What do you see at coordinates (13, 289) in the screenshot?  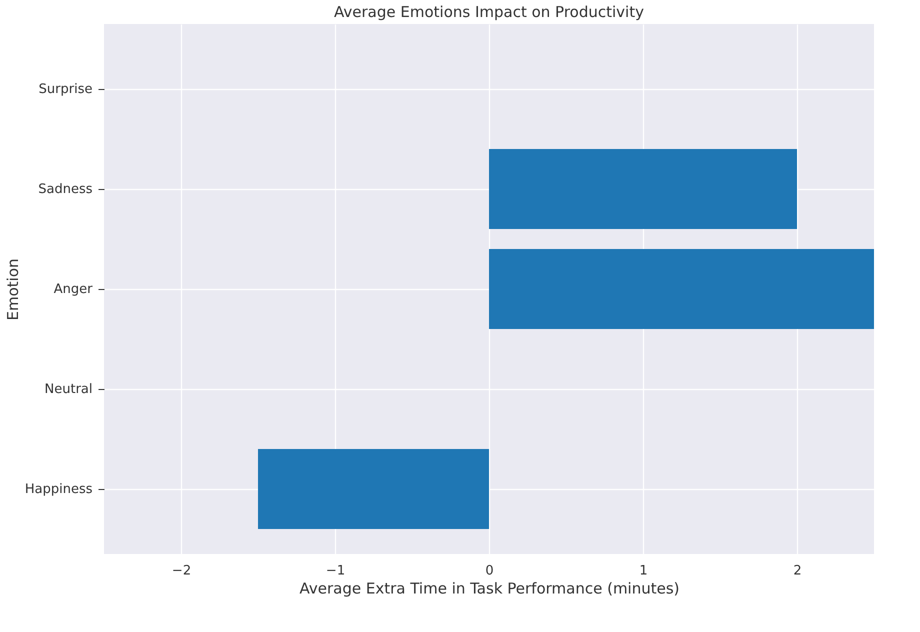 I see `y-axis-title: Emotion` at bounding box center [13, 289].